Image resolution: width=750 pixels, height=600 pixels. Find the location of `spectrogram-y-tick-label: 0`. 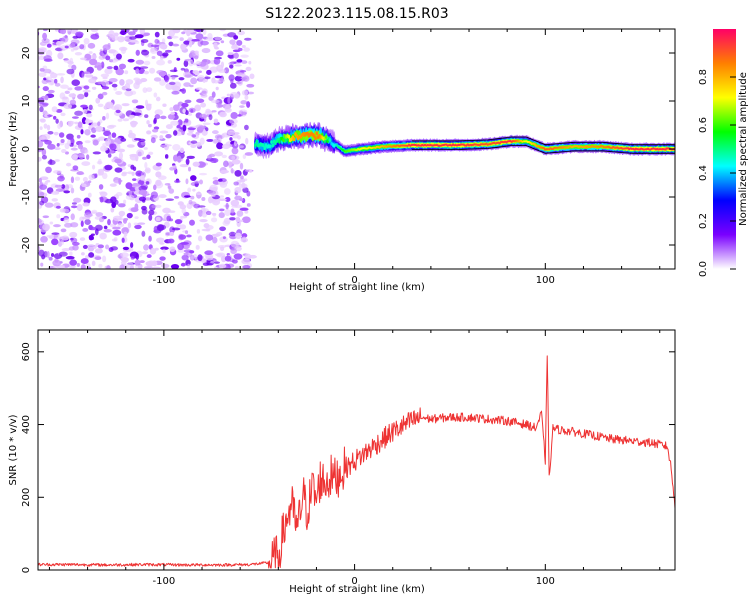

spectrogram-y-tick-label: 0 is located at coordinates (26, 149).